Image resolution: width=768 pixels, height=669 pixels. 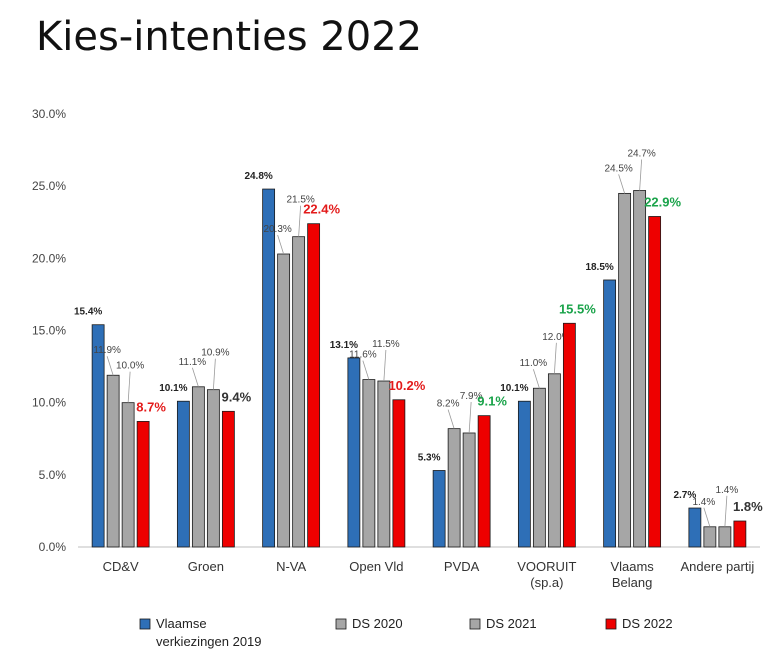 What do you see at coordinates (344, 345) in the screenshot?
I see `data-label: 13.1%` at bounding box center [344, 345].